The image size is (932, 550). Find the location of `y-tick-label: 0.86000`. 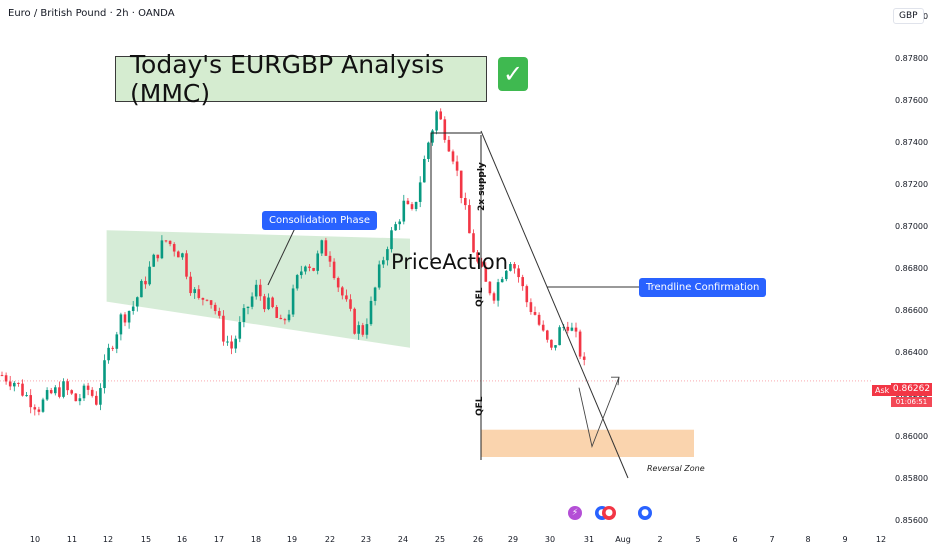

y-tick-label: 0.86000 is located at coordinates (911, 436).